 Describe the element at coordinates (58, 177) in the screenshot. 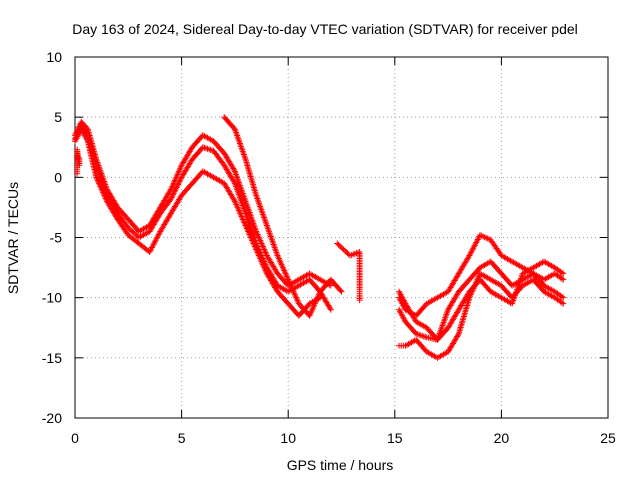

I see `y-tick-label: 0` at that location.